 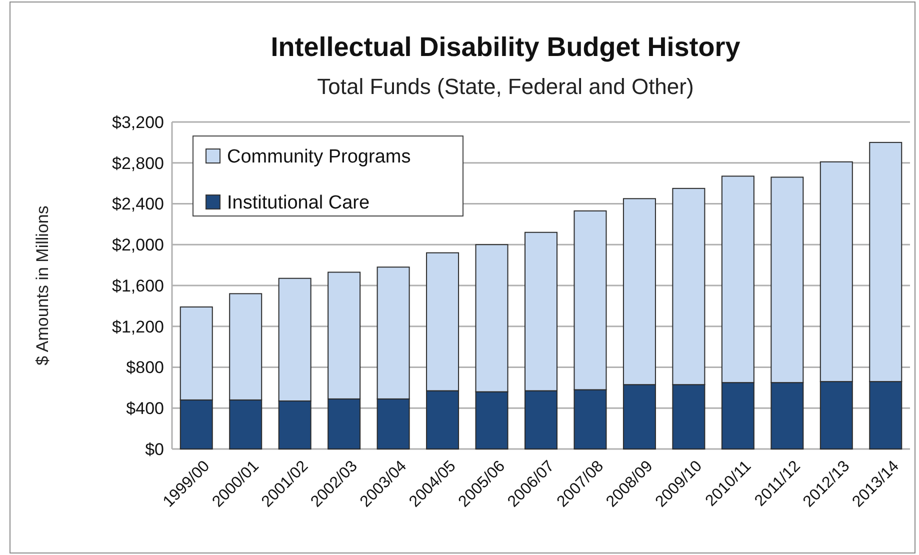 What do you see at coordinates (154, 449) in the screenshot?
I see `y-tick-label: $0` at bounding box center [154, 449].